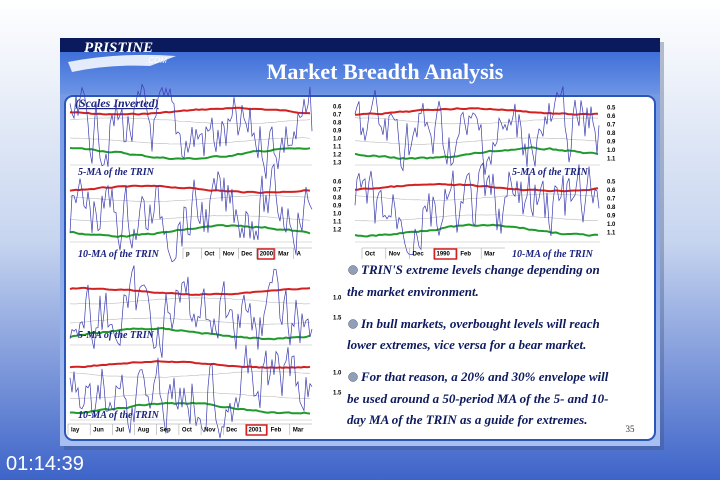 This screenshot has width=720, height=480. What do you see at coordinates (337, 164) in the screenshot?
I see `scale-label: 1.3` at bounding box center [337, 164].